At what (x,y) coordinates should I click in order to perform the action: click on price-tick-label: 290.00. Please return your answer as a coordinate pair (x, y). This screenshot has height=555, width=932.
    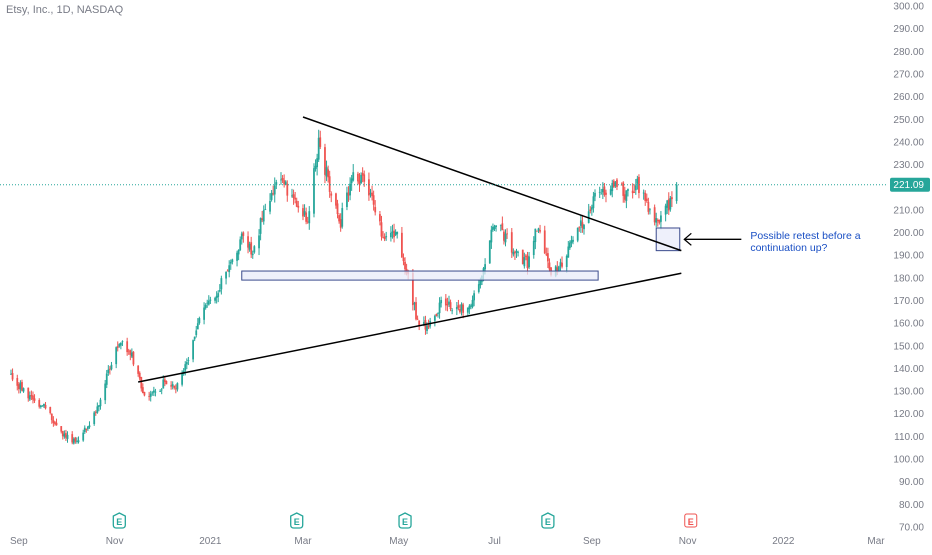
    Looking at the image, I should click on (908, 29).